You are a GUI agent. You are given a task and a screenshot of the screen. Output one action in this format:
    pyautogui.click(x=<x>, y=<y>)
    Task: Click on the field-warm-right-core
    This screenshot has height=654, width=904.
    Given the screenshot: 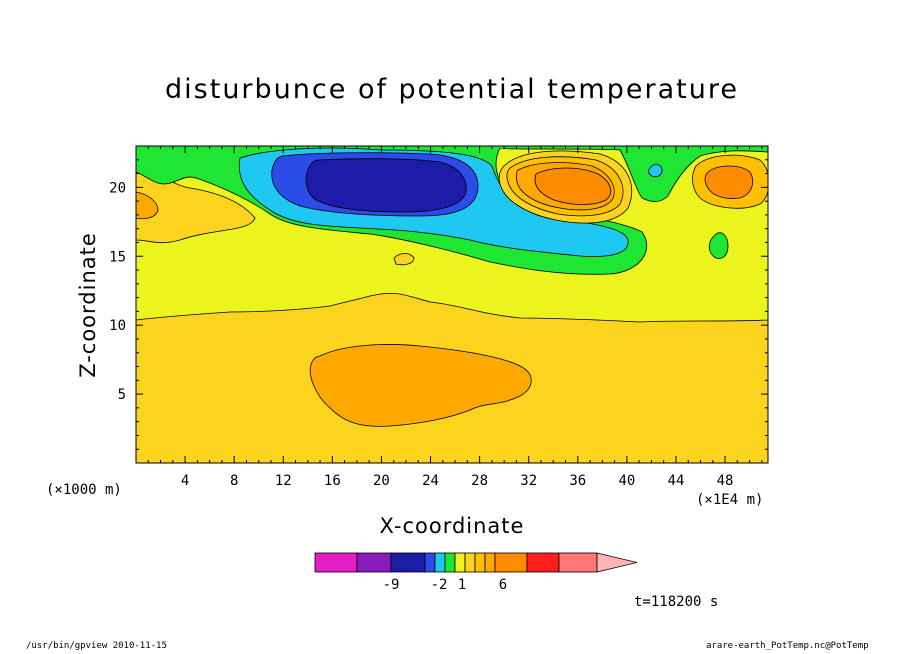 What is the action you would take?
    pyautogui.click(x=573, y=186)
    